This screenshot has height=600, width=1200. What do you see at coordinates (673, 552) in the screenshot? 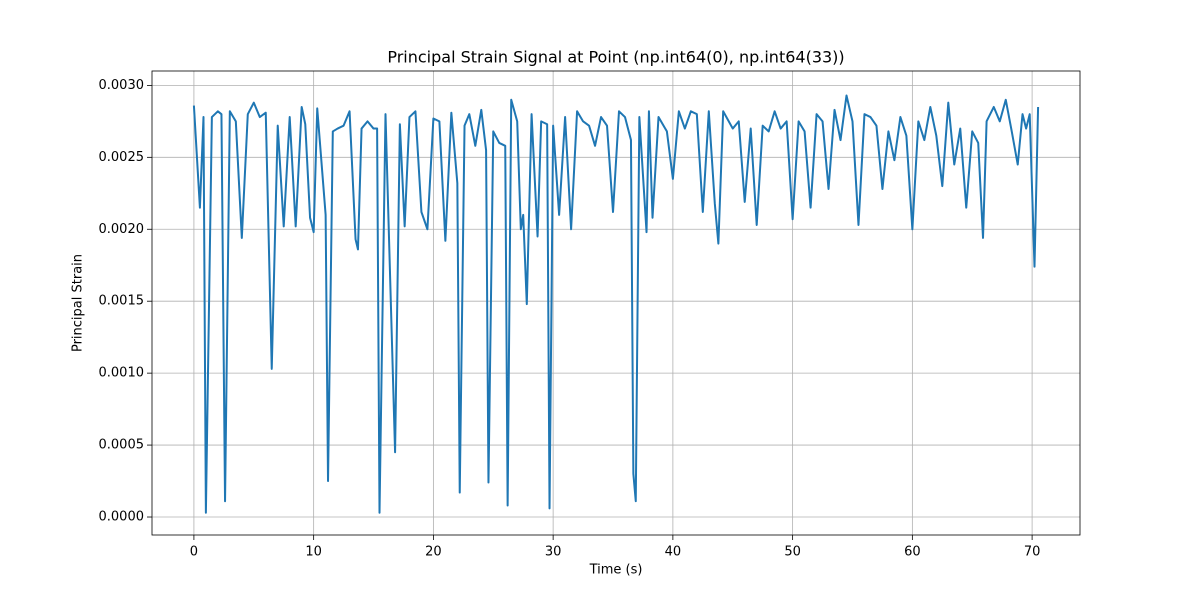
I see `x-tick-label: 40` at bounding box center [673, 552].